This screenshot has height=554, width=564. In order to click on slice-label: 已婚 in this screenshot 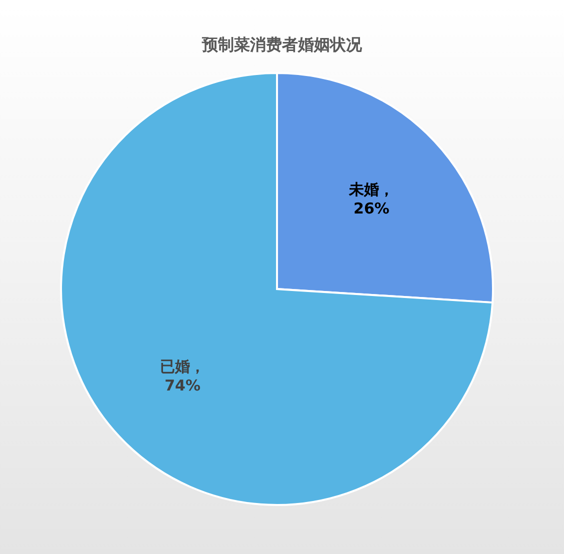, I will do `click(175, 367)`.